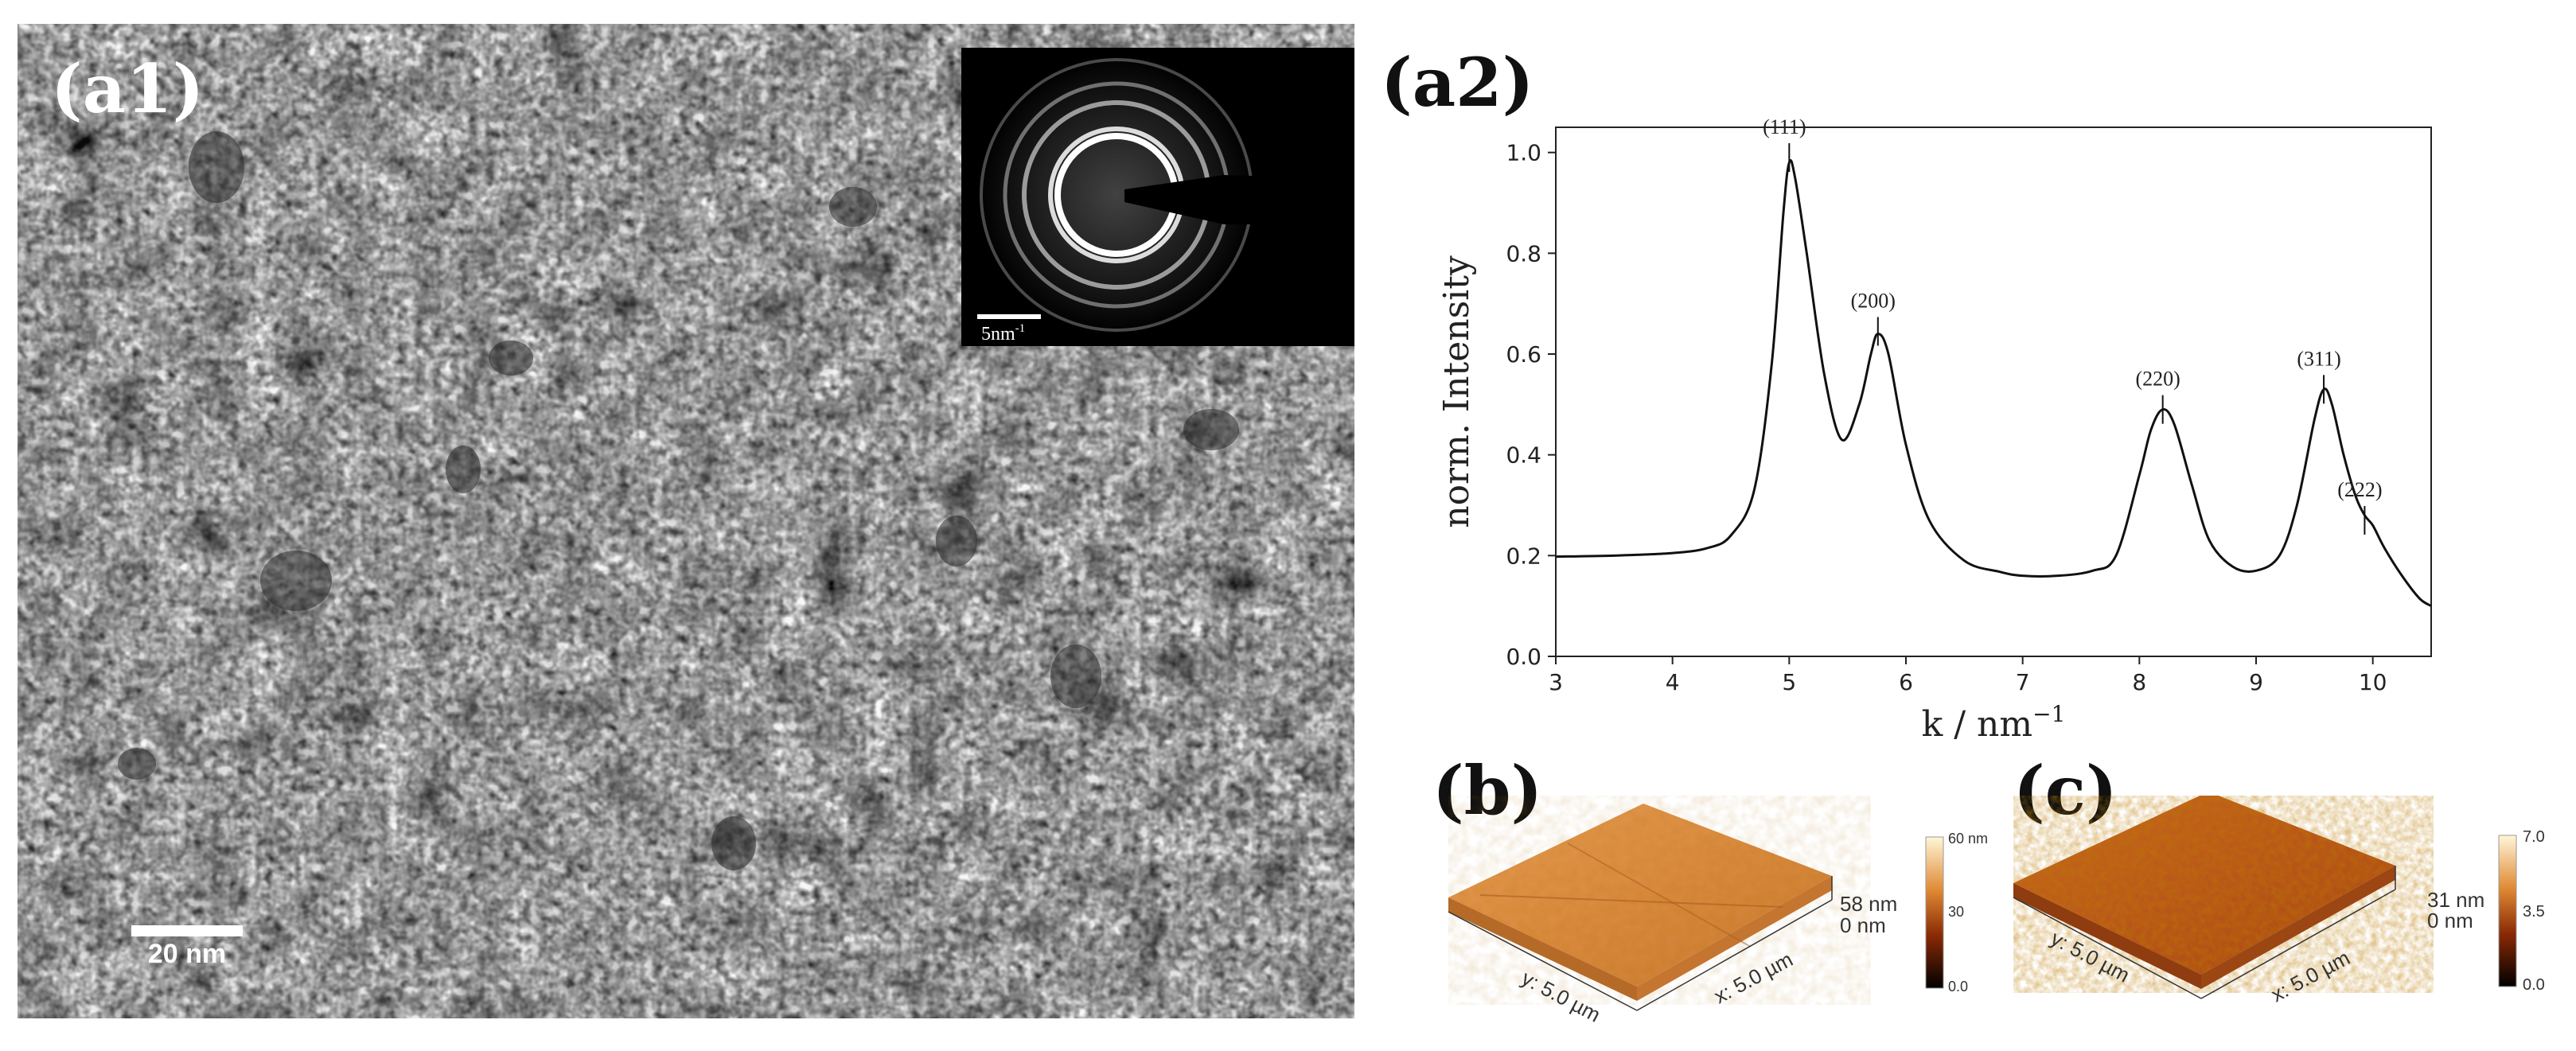 This screenshot has height=1051, width=2576. I want to click on peak-label: (222), so click(2359, 489).